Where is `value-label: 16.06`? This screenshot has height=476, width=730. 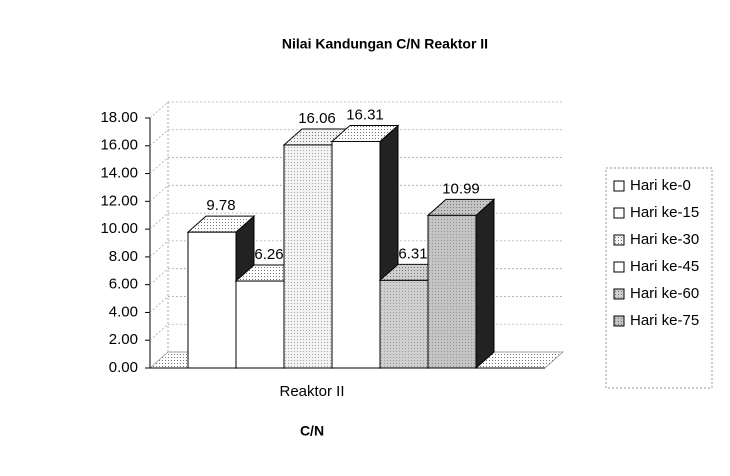 value-label: 16.06 is located at coordinates (317, 118).